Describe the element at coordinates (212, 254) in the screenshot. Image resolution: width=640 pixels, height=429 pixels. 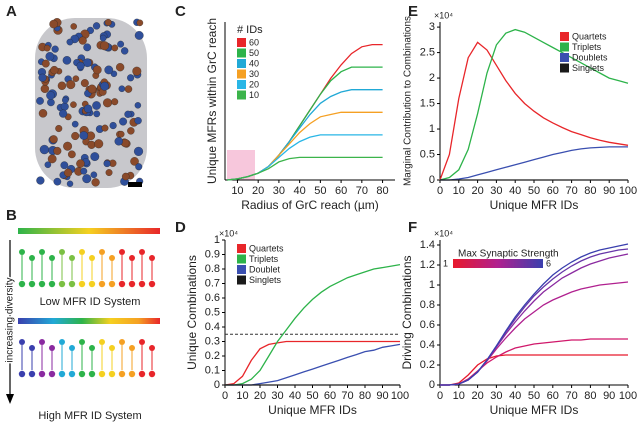
I see `y-tick-label: 0.9` at that location.